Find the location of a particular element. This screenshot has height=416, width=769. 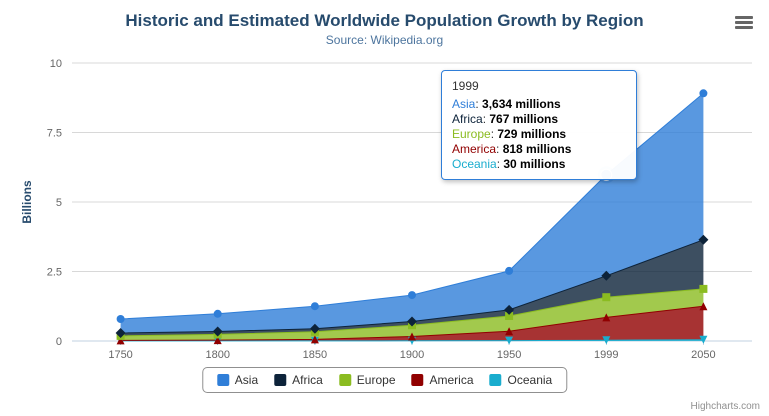

legend-item-africa: Africa is located at coordinates (298, 380).